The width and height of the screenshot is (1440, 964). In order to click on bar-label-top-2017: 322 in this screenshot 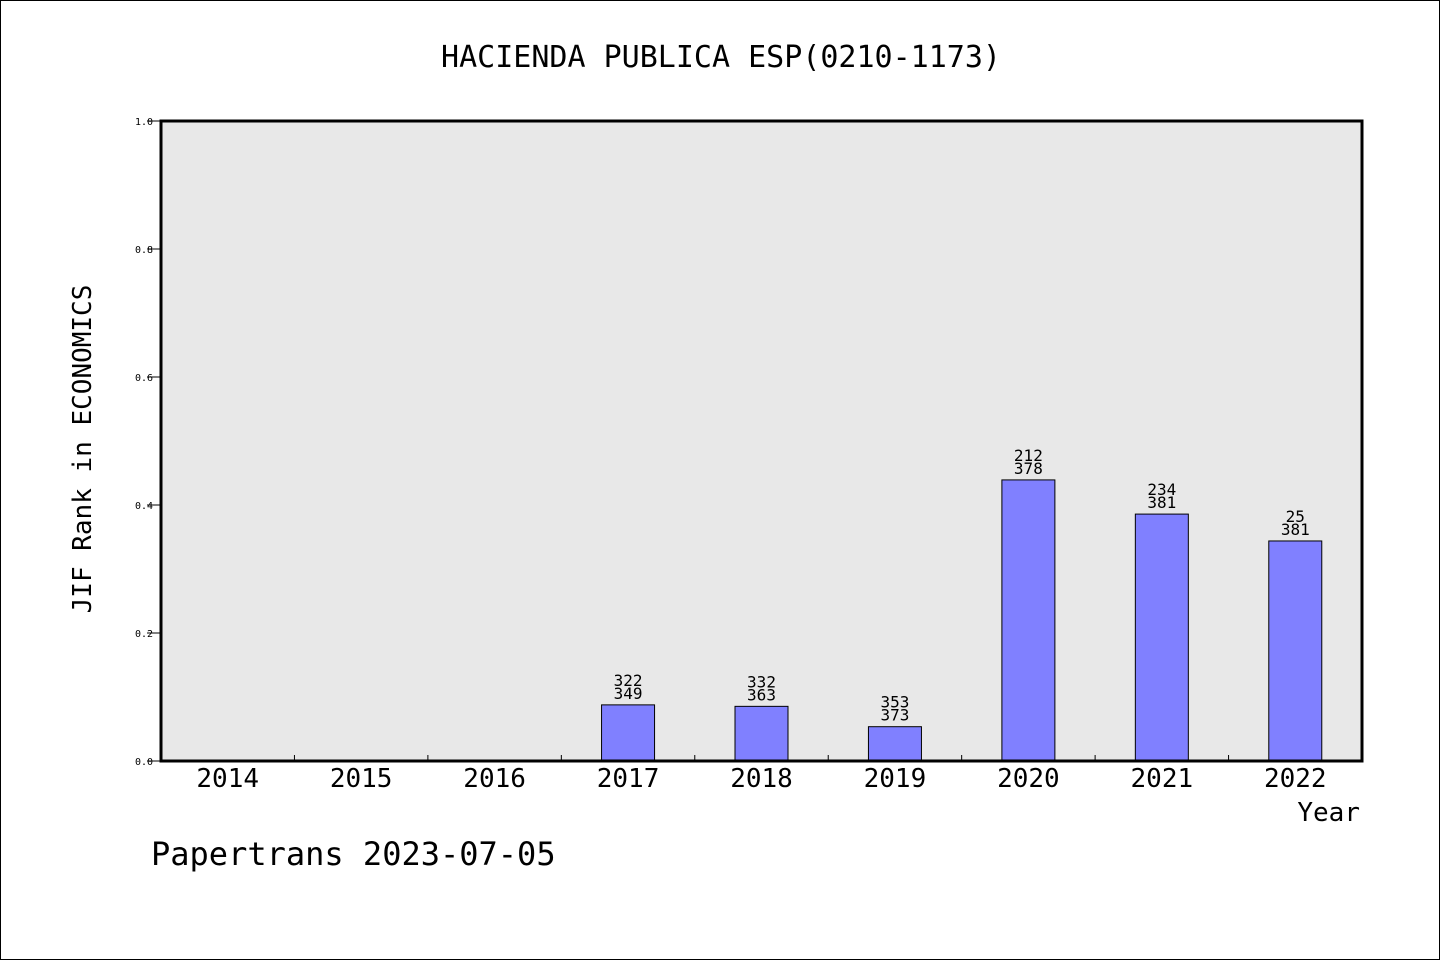, I will do `click(628, 680)`.